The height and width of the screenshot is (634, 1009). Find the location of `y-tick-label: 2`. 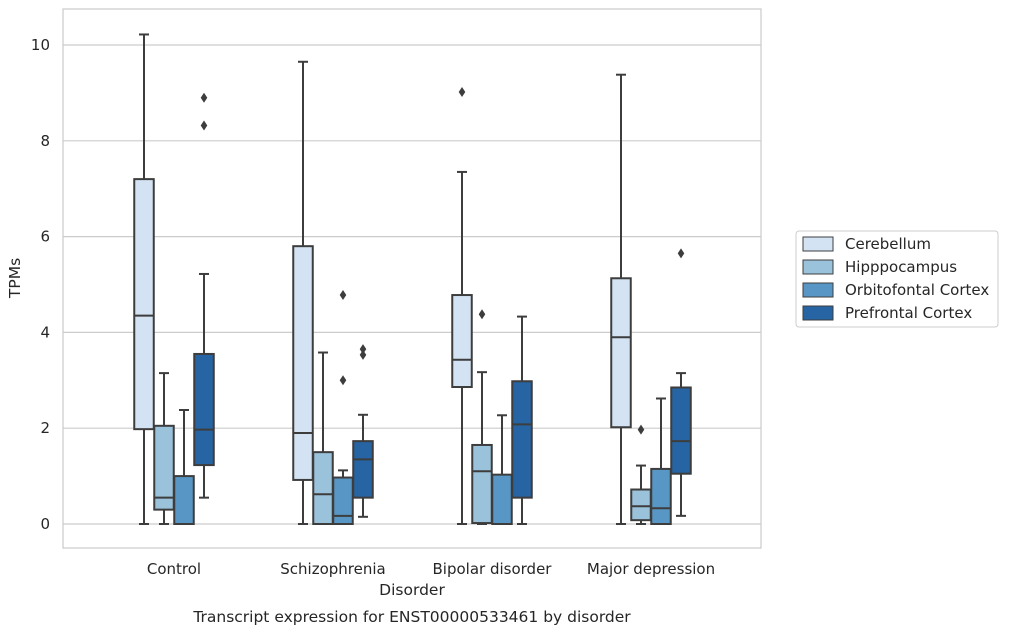

y-tick-label: 2 is located at coordinates (45, 428).